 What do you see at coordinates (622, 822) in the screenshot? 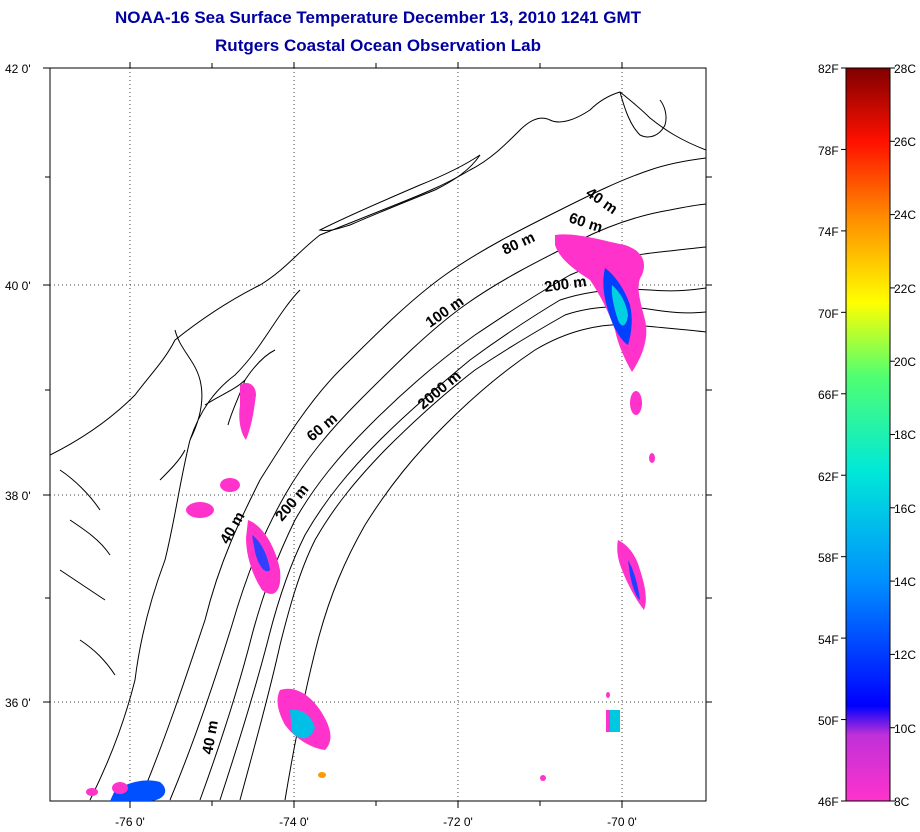
I see `lon-label: -70 0'` at bounding box center [622, 822].